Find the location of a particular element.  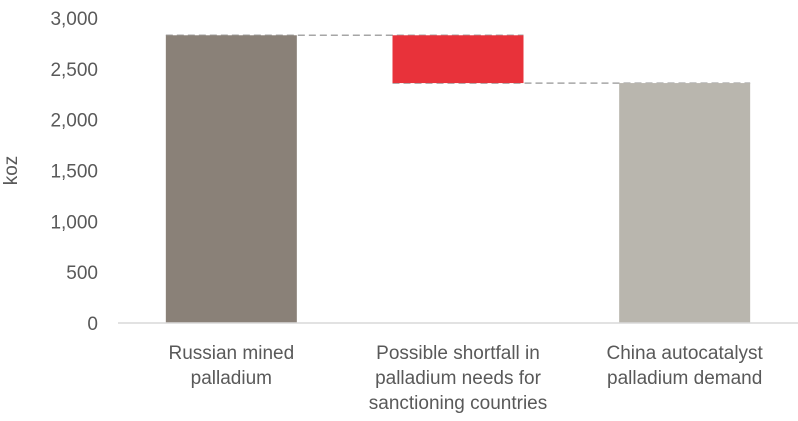

y-tick-label: 2,500 is located at coordinates (74, 70).